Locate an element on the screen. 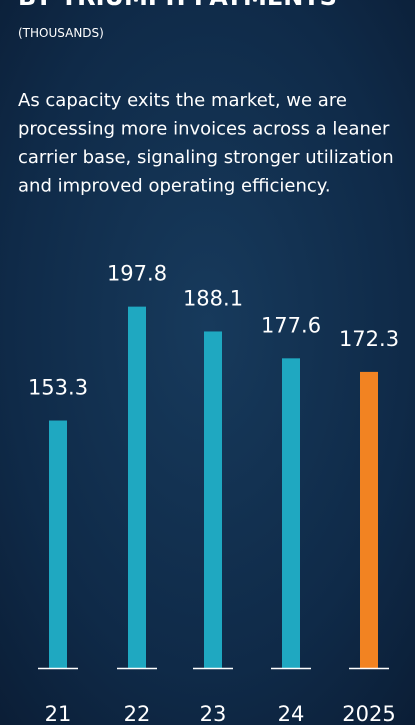  x-tick-label: 24 is located at coordinates (291, 713).